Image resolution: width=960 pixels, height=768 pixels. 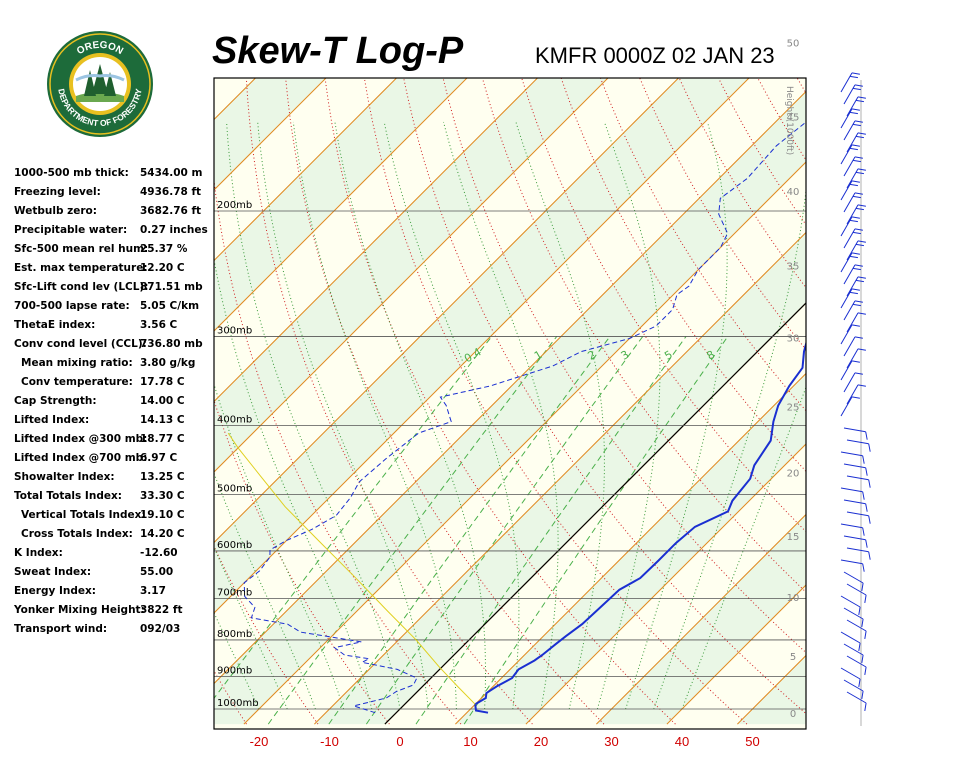 I want to click on index-row: Yonker Mixing Height: 3822 ft, so click(x=111, y=613).